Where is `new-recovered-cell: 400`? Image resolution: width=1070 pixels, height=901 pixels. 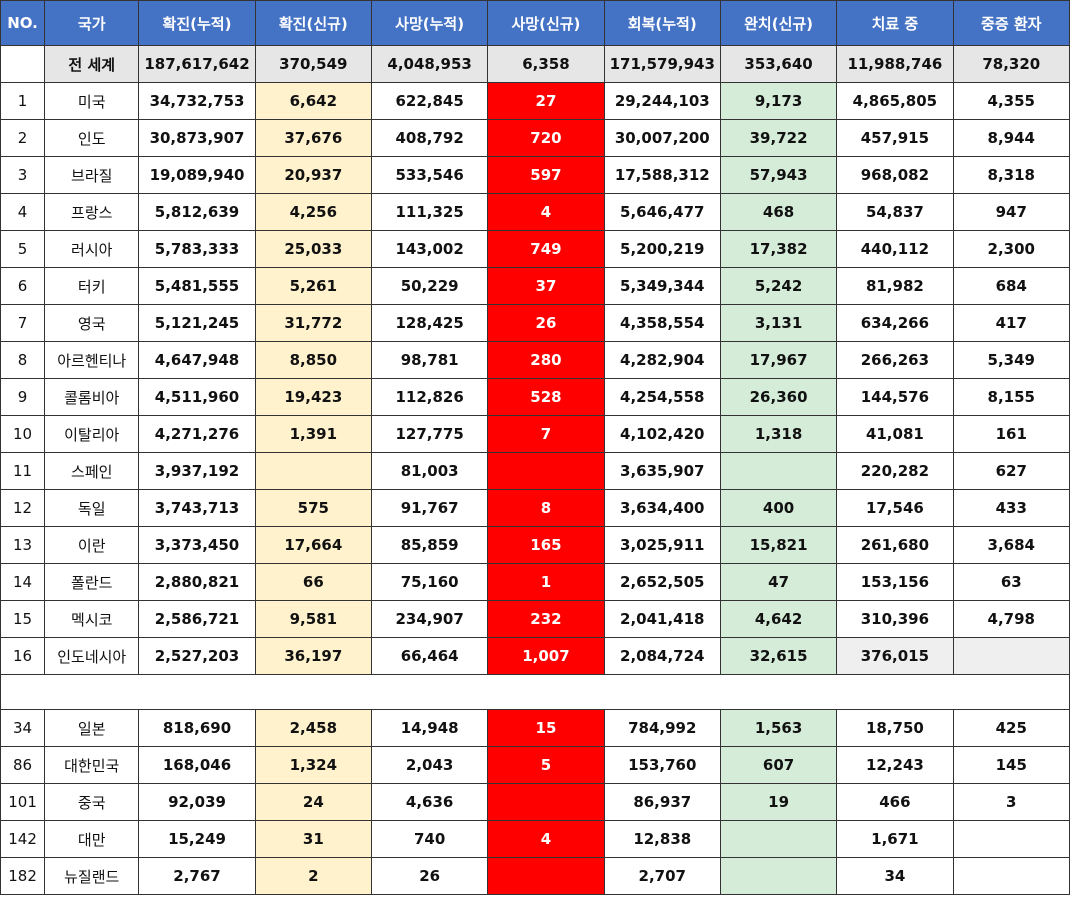 new-recovered-cell: 400 is located at coordinates (778, 508).